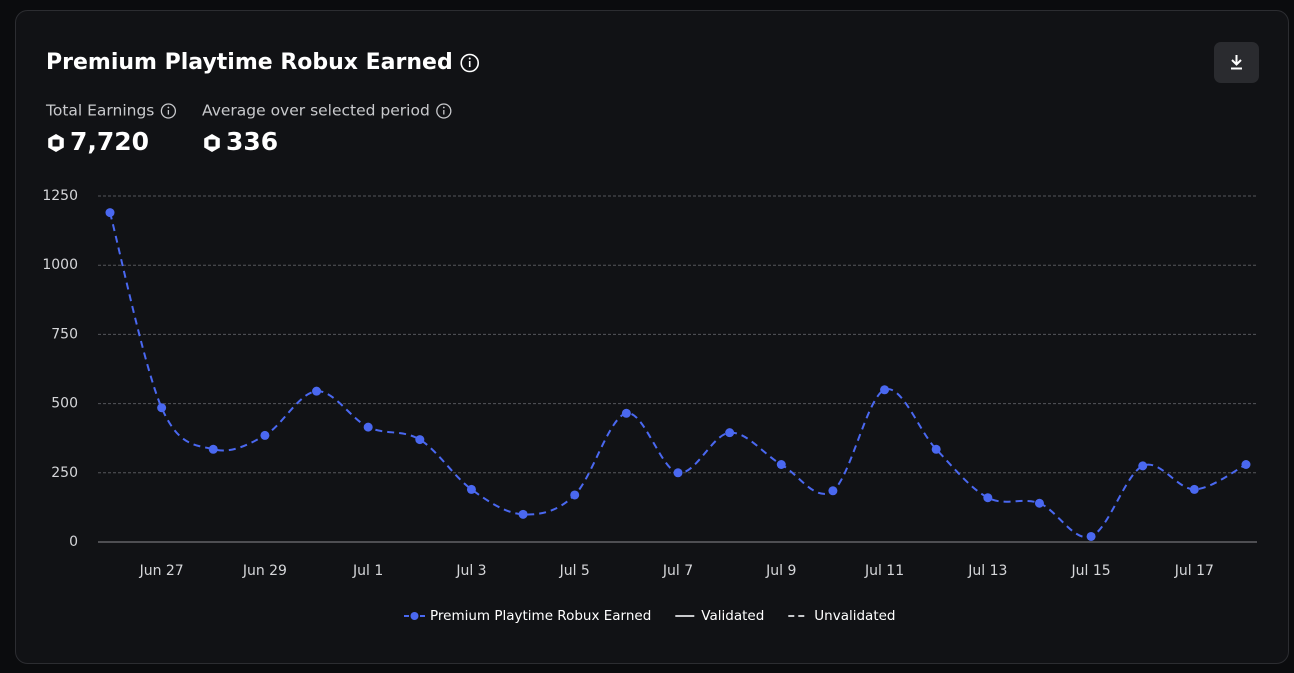 The width and height of the screenshot is (1294, 673). Describe the element at coordinates (987, 571) in the screenshot. I see `x-tick-label: Jul 13` at that location.